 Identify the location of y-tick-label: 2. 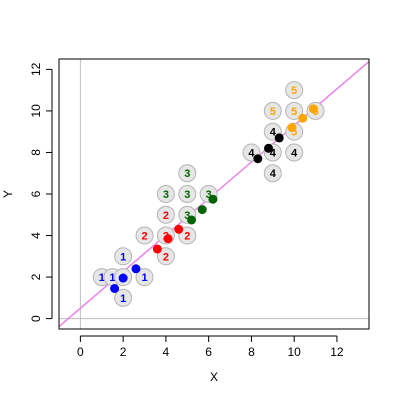
(36, 276).